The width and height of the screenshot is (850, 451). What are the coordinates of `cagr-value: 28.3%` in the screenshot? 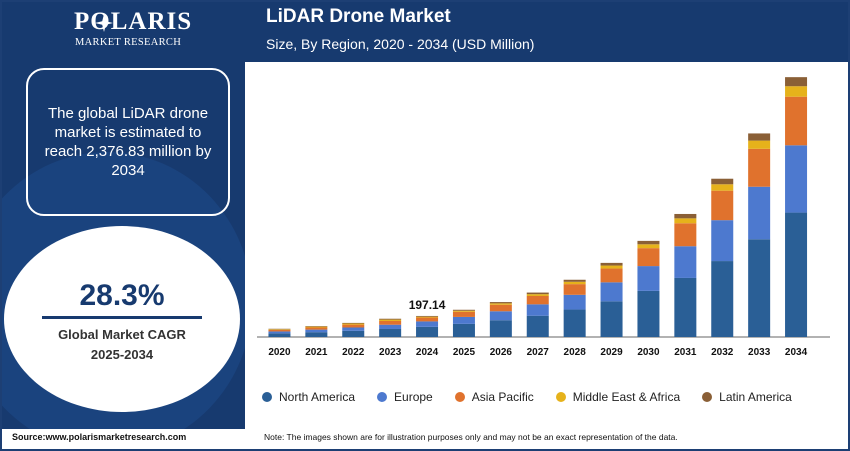 It's located at (122, 295).